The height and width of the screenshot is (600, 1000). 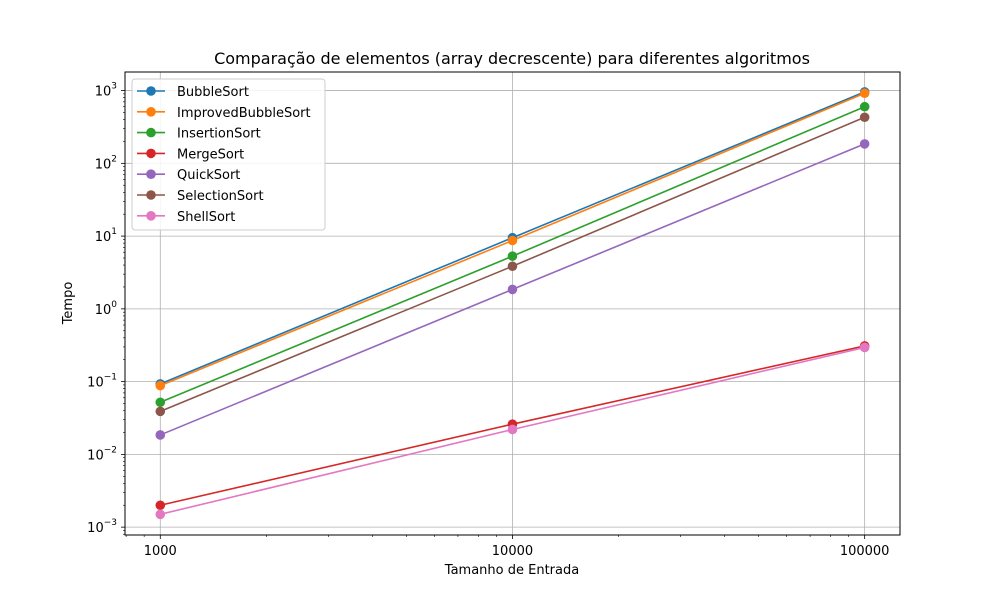 I want to click on x-tick-label: 100000, so click(x=865, y=551).